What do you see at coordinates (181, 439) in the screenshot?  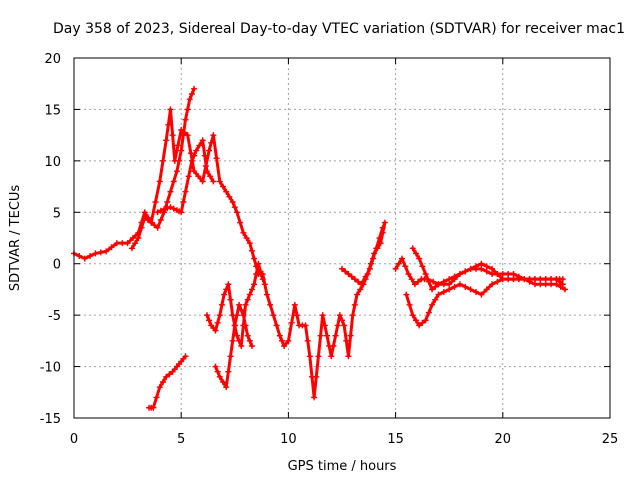 I see `x-tick-label: 5` at bounding box center [181, 439].